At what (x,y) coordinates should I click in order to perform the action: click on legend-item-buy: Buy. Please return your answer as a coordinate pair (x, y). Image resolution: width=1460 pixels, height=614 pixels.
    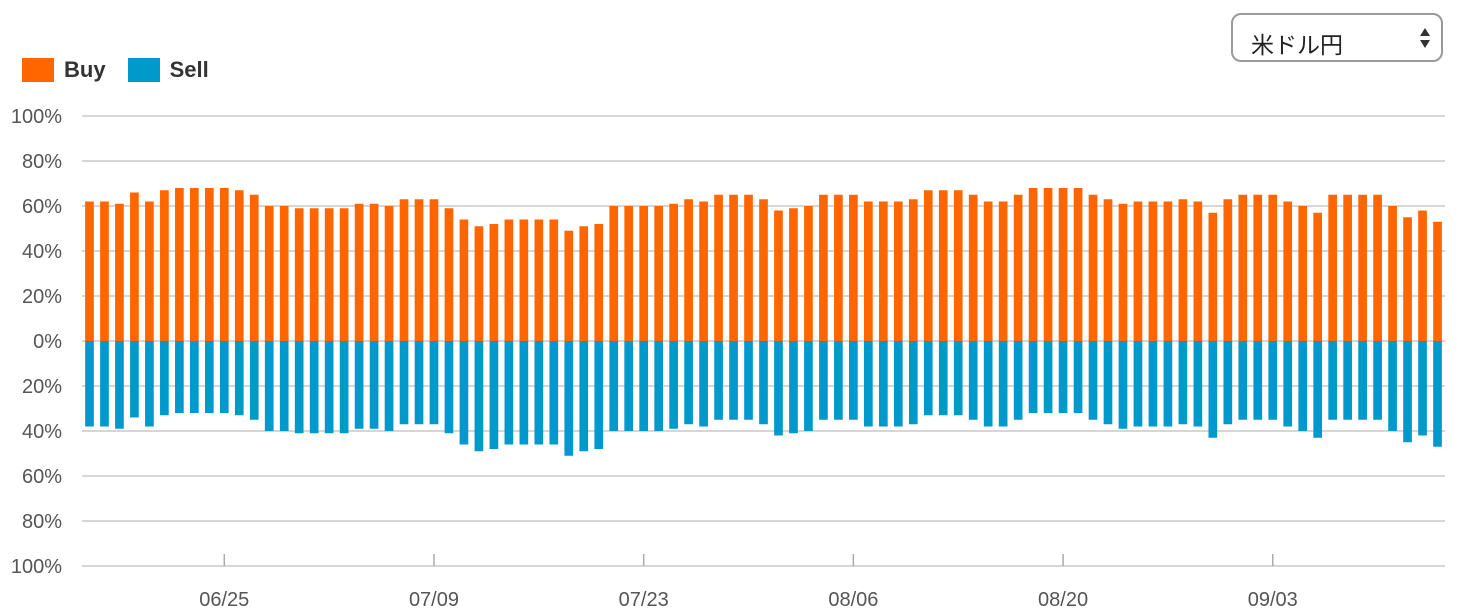
    Looking at the image, I should click on (64, 70).